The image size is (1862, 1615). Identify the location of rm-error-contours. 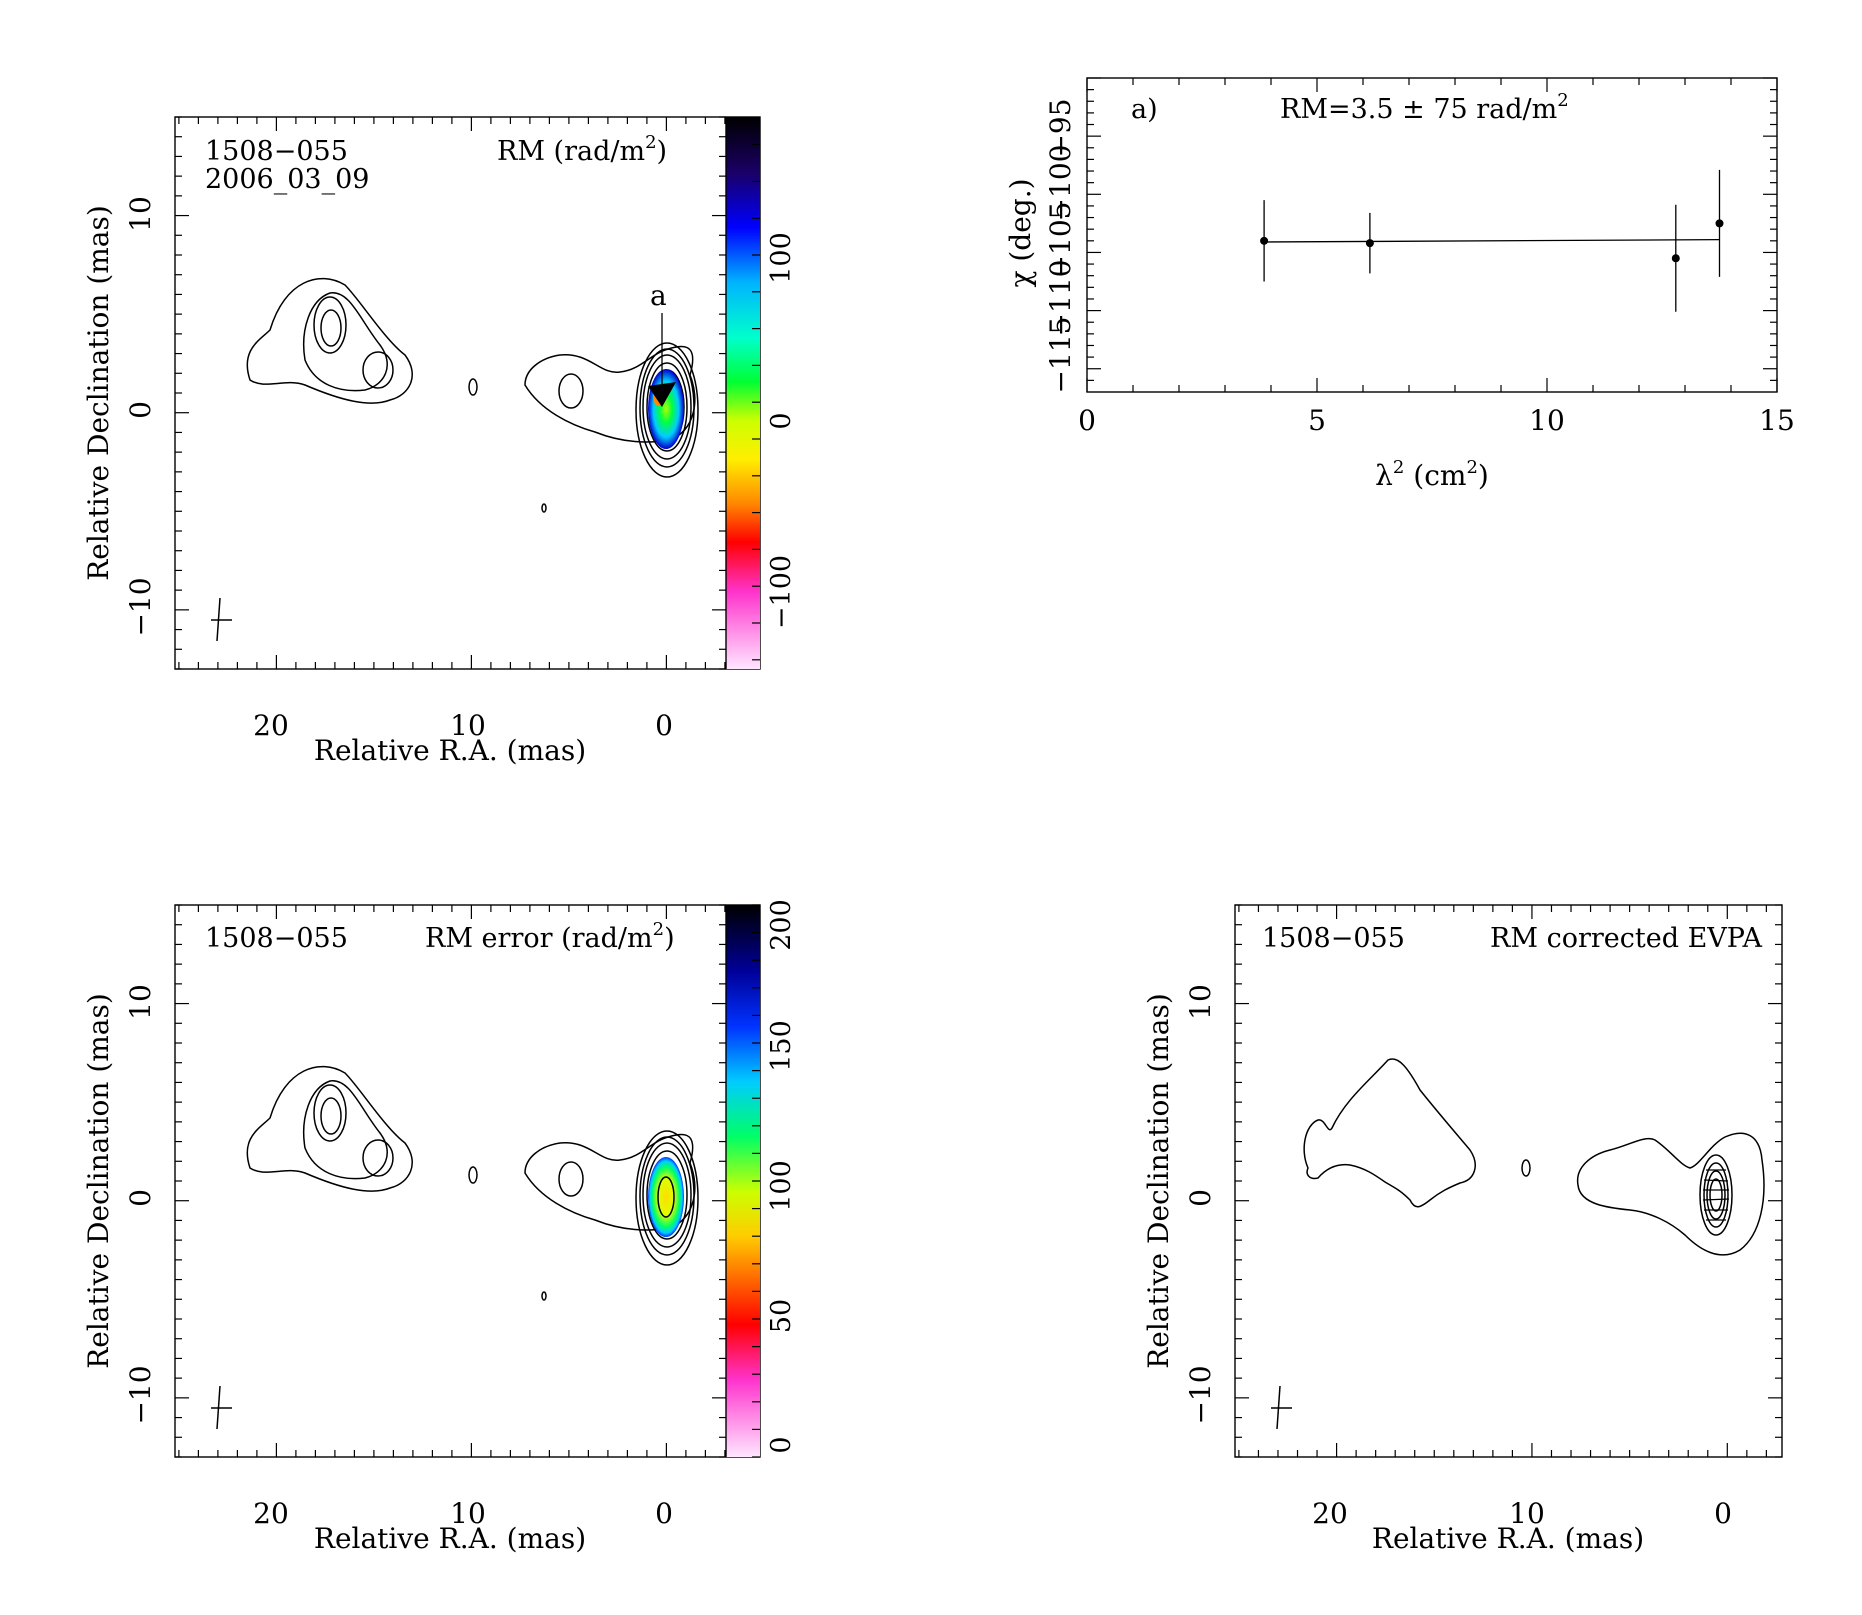
(472, 1183).